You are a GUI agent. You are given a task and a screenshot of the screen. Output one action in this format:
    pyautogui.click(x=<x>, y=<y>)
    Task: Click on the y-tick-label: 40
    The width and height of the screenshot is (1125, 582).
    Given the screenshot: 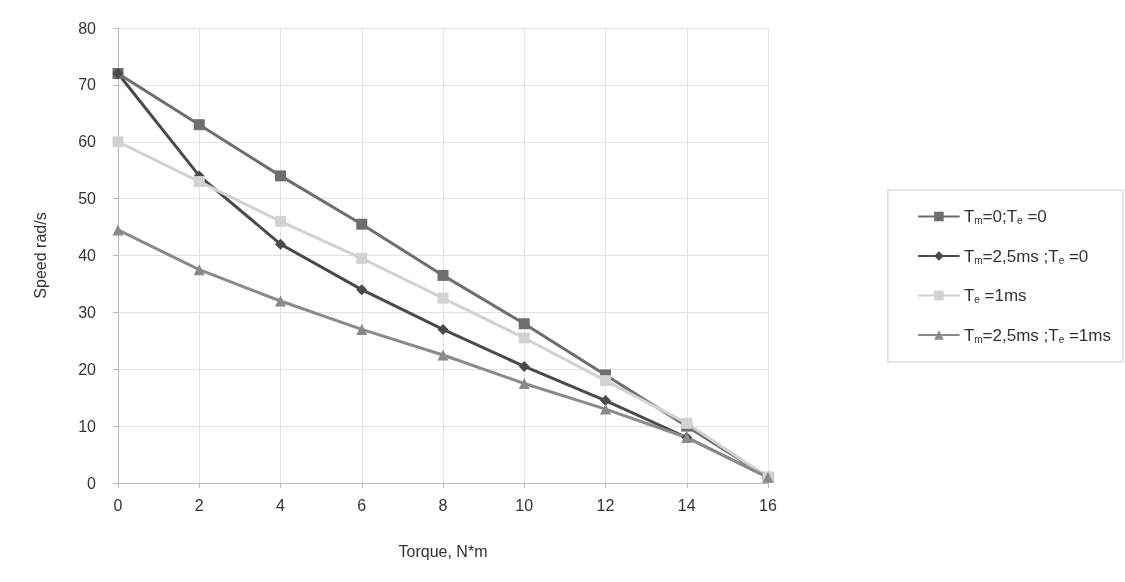 What is the action you would take?
    pyautogui.click(x=87, y=255)
    